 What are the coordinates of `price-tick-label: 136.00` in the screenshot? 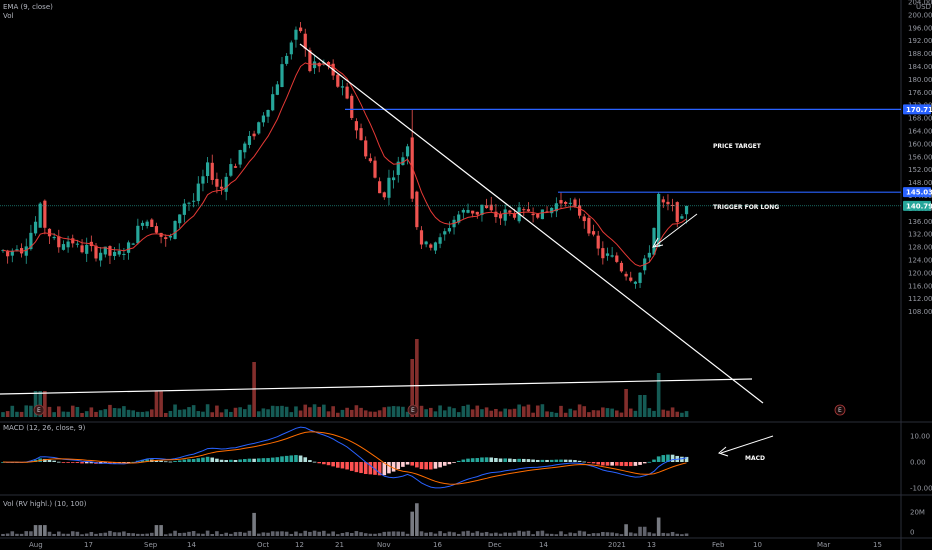 It's located at (920, 222).